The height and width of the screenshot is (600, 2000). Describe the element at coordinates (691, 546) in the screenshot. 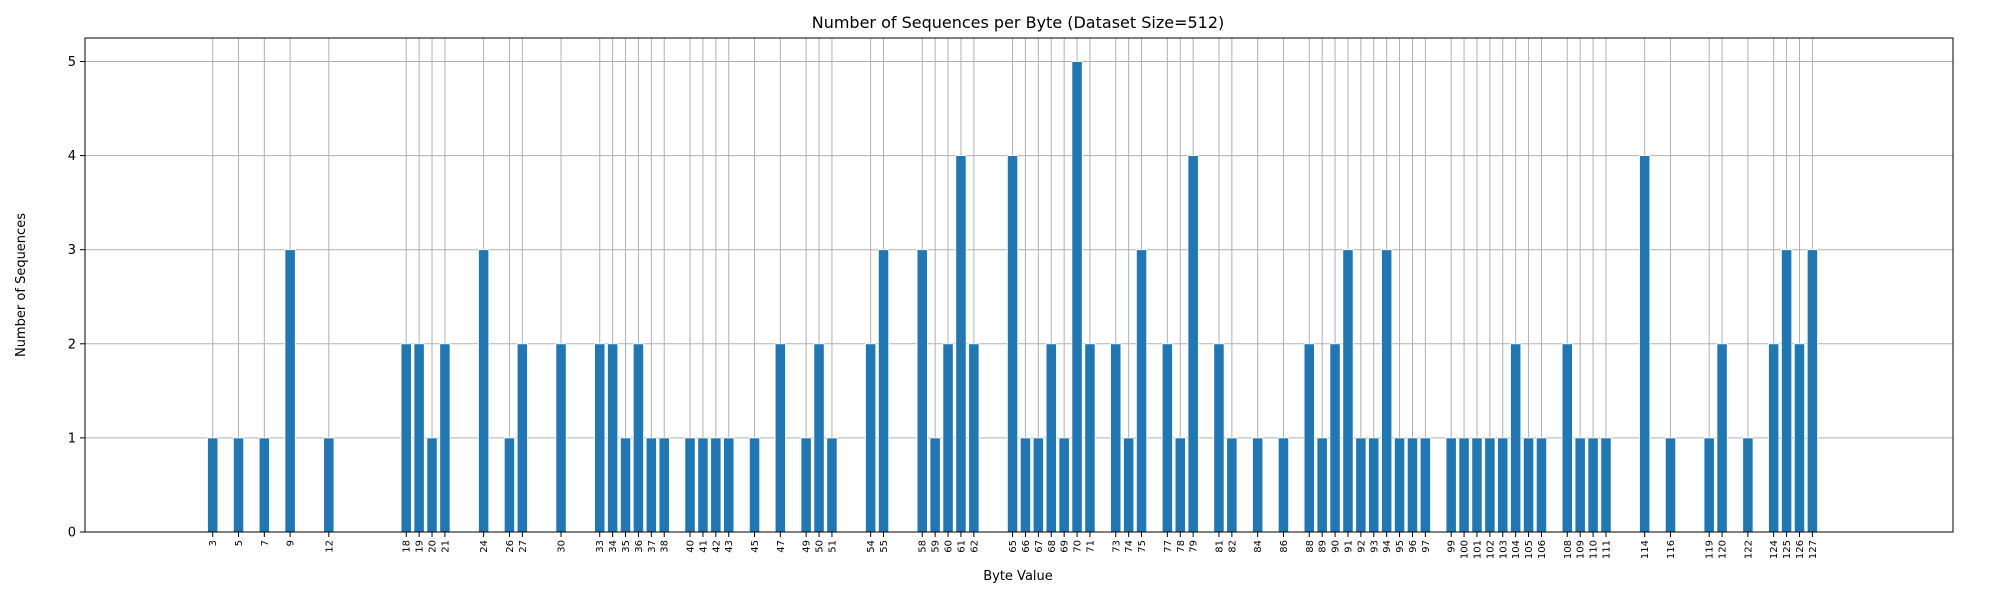

I see `x-tick-label: 40` at that location.